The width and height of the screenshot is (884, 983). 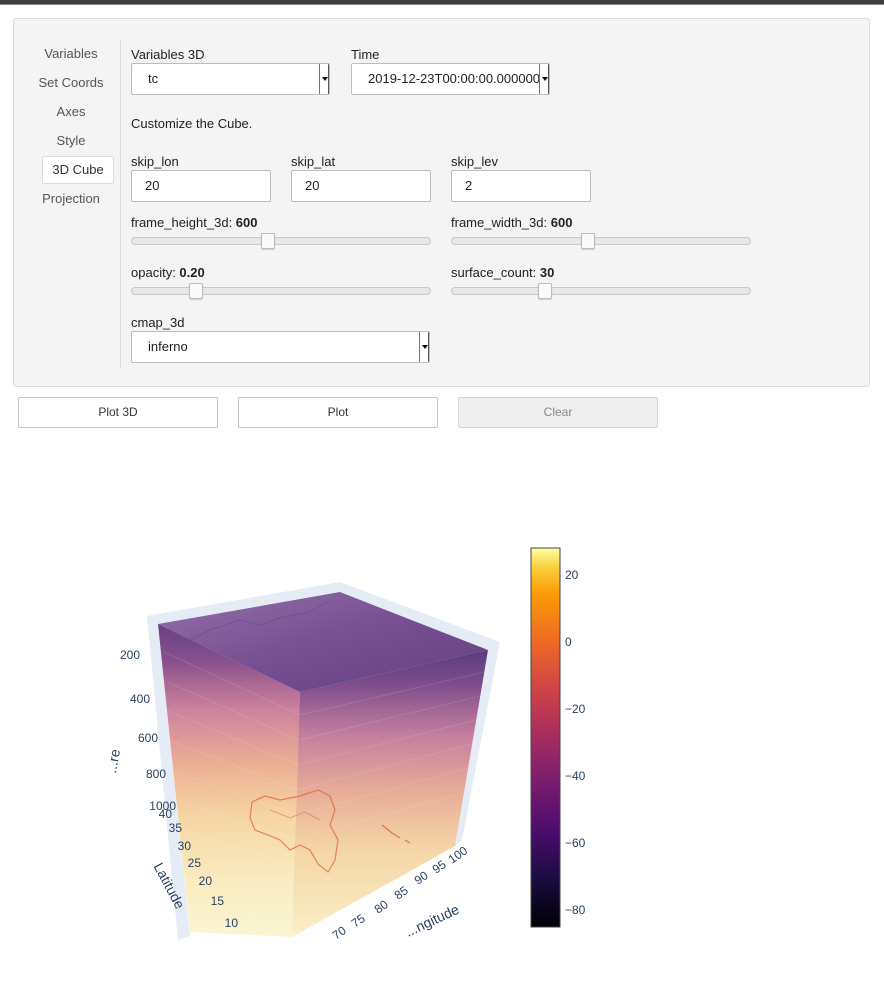 I want to click on y-tick-label: 20, so click(x=206, y=881).